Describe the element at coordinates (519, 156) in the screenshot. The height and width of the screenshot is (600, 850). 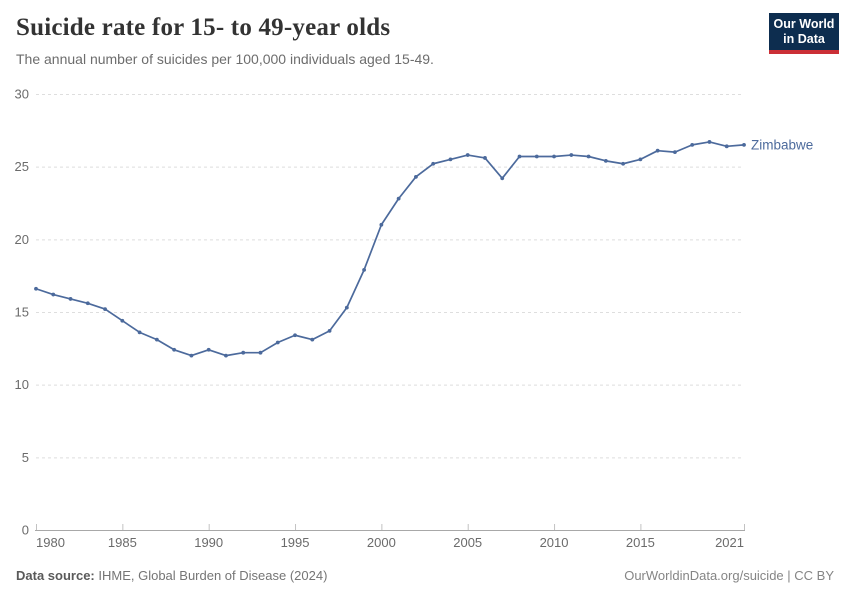
I see `data-point-zimbabwe-2008` at that location.